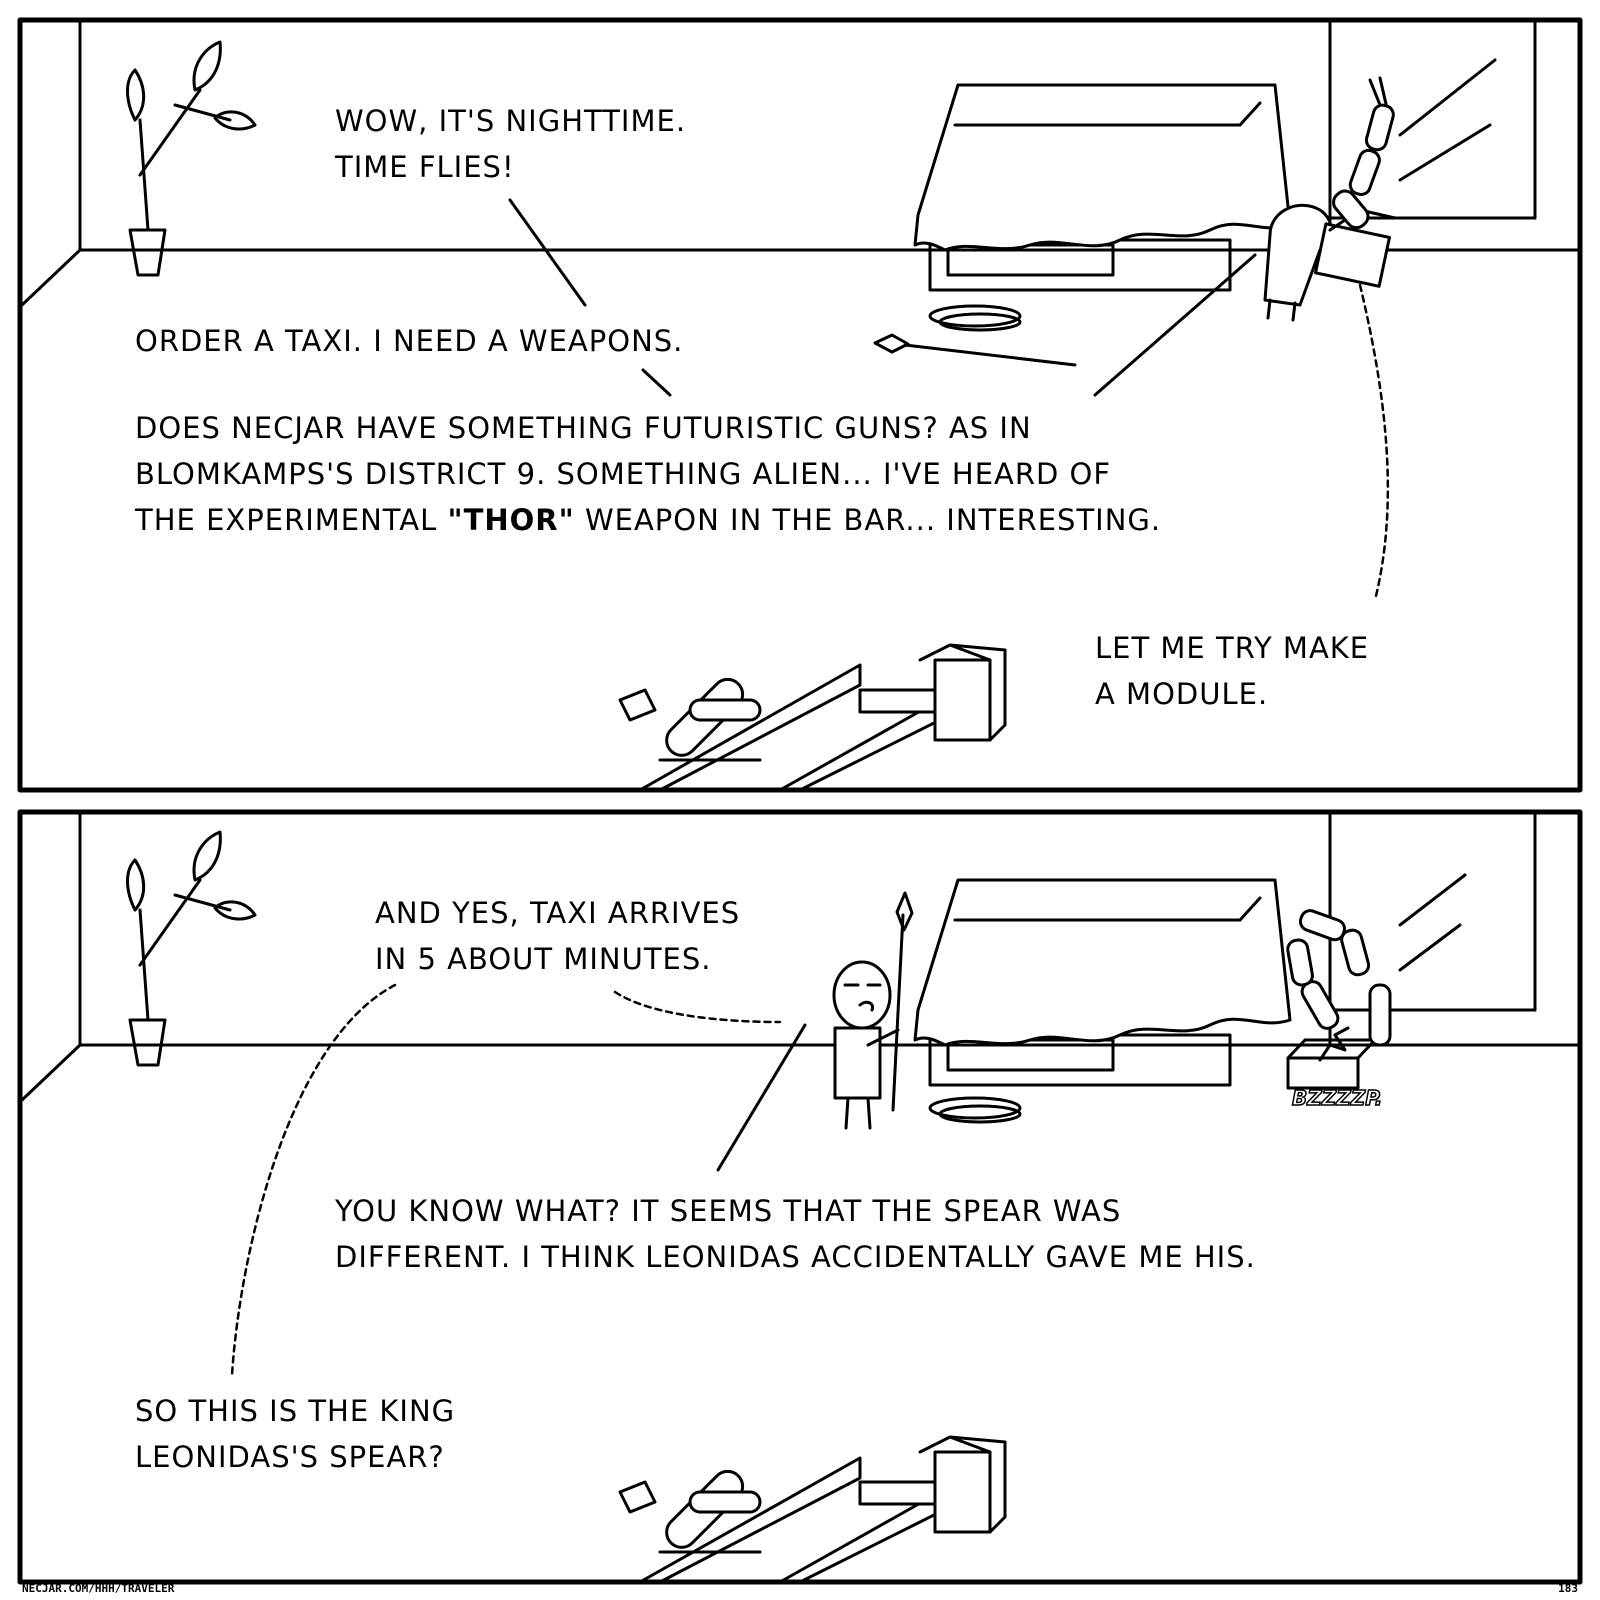 The width and height of the screenshot is (1600, 1600). I want to click on window, so click(1432, 912).